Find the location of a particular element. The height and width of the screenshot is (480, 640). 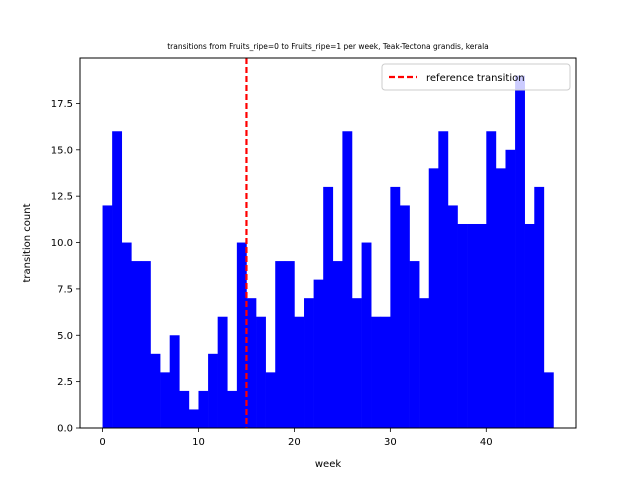

x-tick-label: 20 is located at coordinates (294, 442).